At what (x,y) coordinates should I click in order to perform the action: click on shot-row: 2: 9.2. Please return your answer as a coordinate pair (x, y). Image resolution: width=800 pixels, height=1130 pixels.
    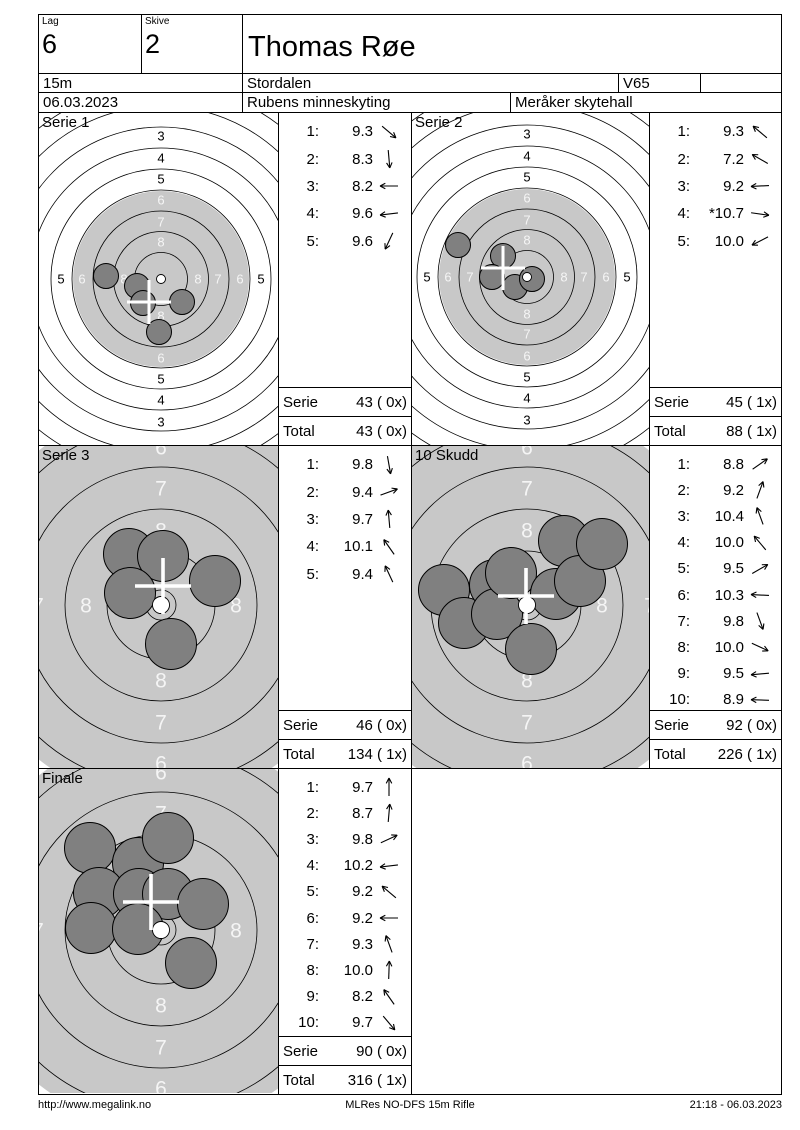
    Looking at the image, I should click on (715, 490).